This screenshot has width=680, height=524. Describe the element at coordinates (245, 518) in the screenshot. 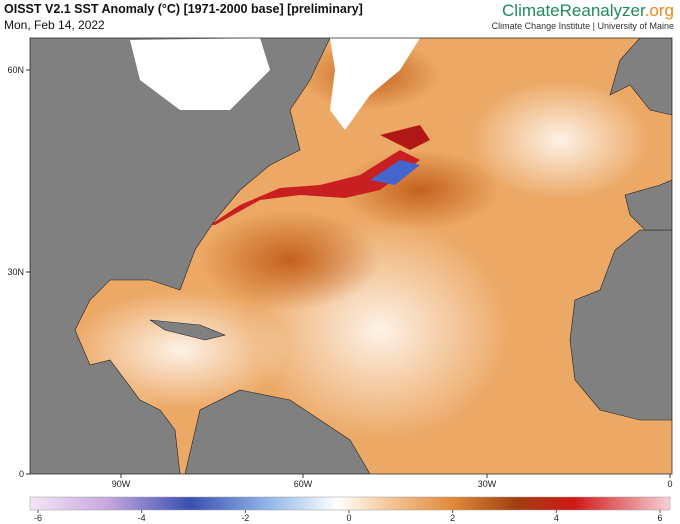

I see `colorbar-tick-label: -2` at that location.